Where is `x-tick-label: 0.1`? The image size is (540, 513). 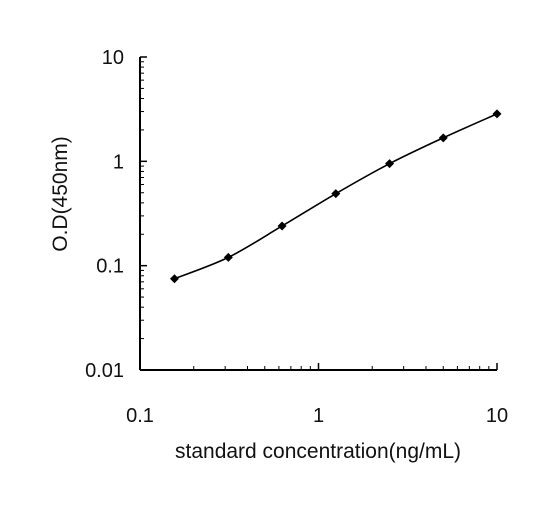 x-tick-label: 0.1 is located at coordinates (140, 416).